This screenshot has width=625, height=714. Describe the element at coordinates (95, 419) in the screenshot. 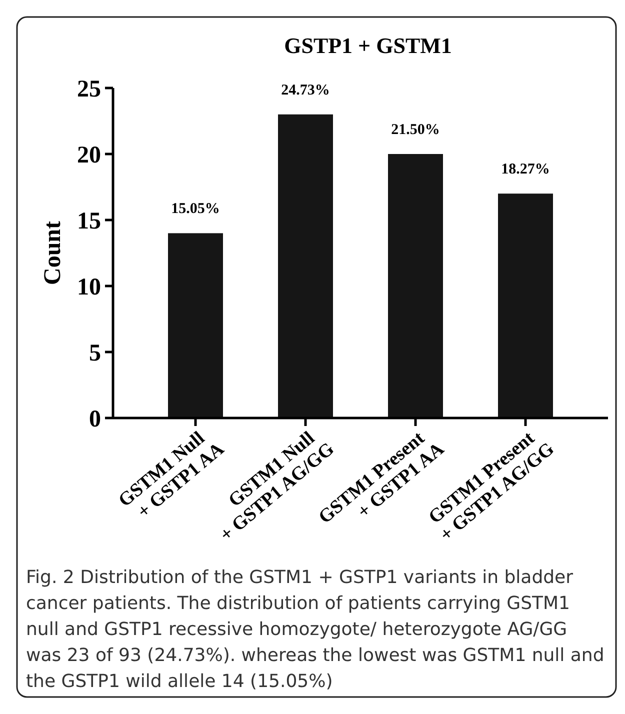

I see `y-tick-label: 0` at that location.